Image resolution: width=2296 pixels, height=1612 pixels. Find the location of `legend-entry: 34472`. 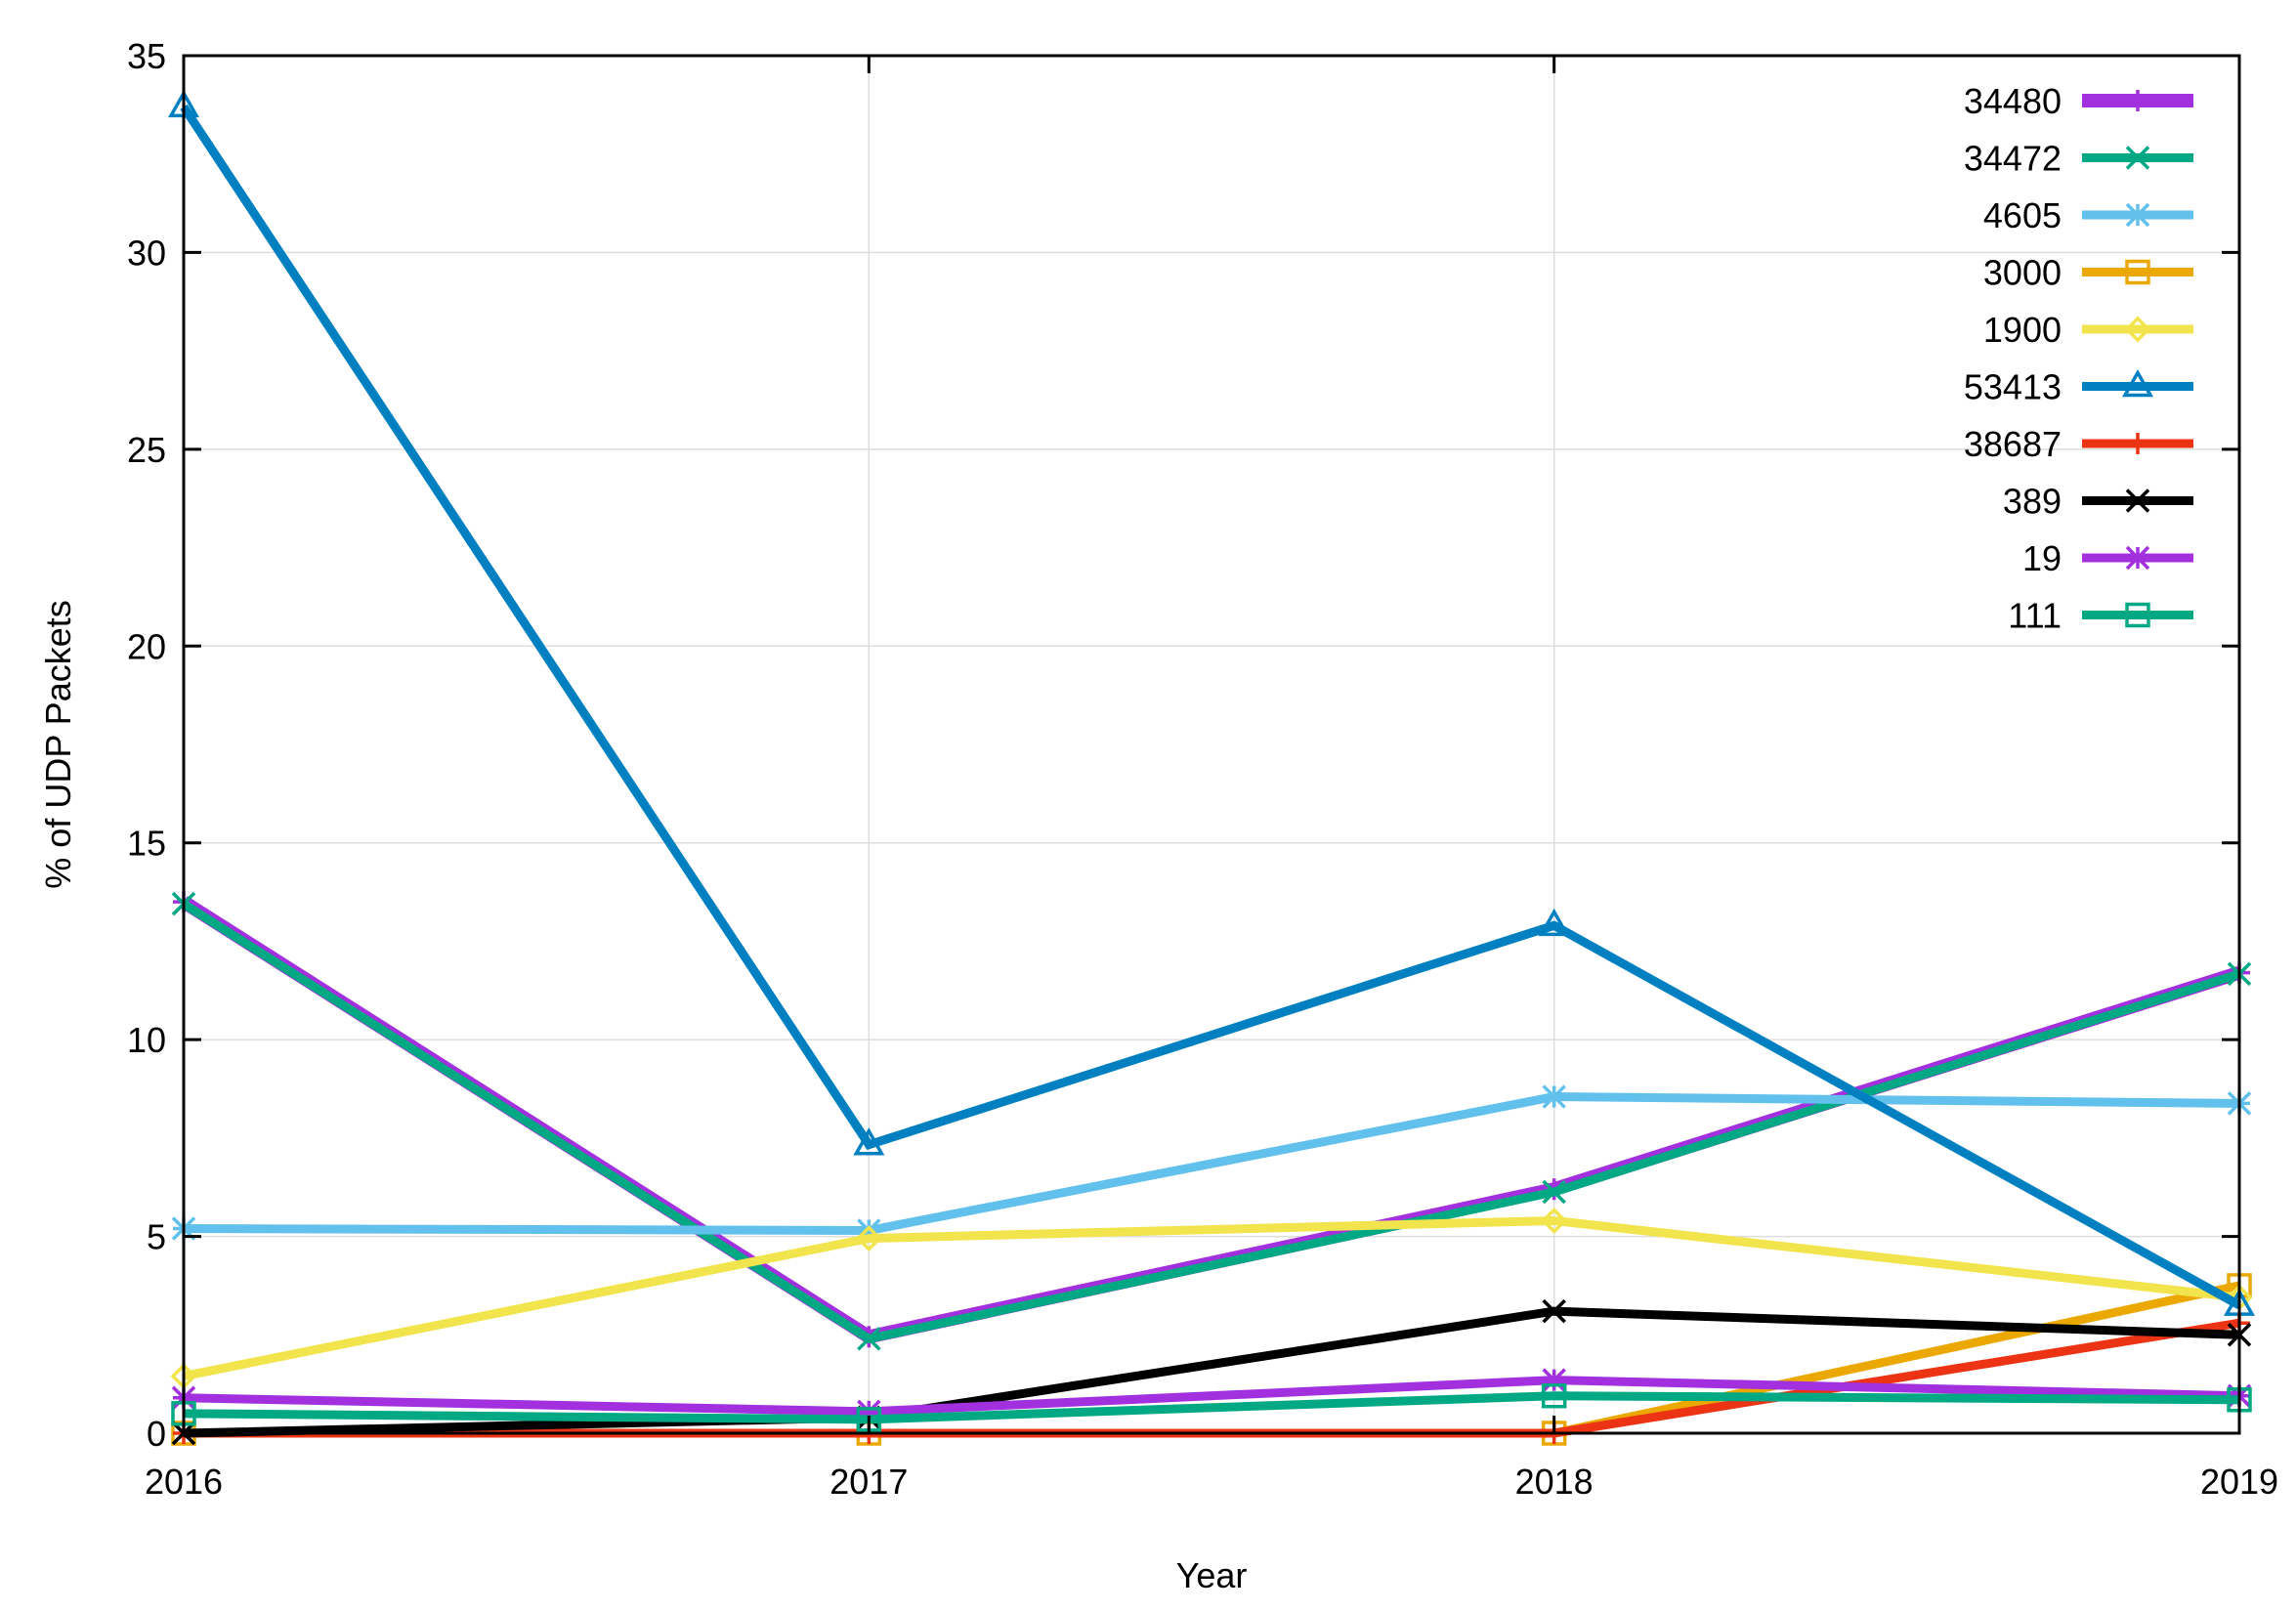

legend-entry: 34472 is located at coordinates (2079, 159).